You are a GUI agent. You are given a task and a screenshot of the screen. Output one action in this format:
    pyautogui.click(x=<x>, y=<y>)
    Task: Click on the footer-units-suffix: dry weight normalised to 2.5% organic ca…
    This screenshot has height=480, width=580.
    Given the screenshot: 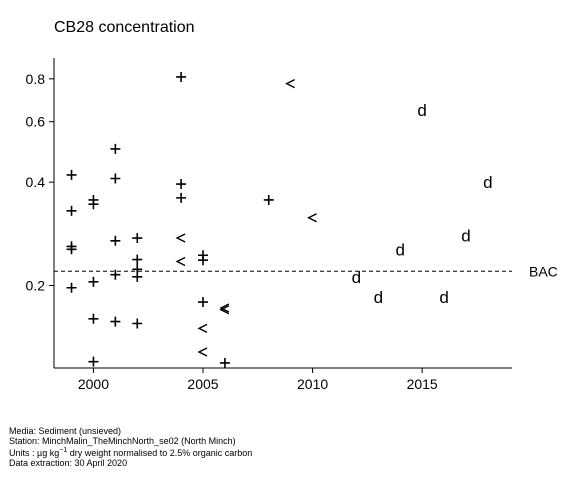 What is the action you would take?
    pyautogui.click(x=160, y=453)
    